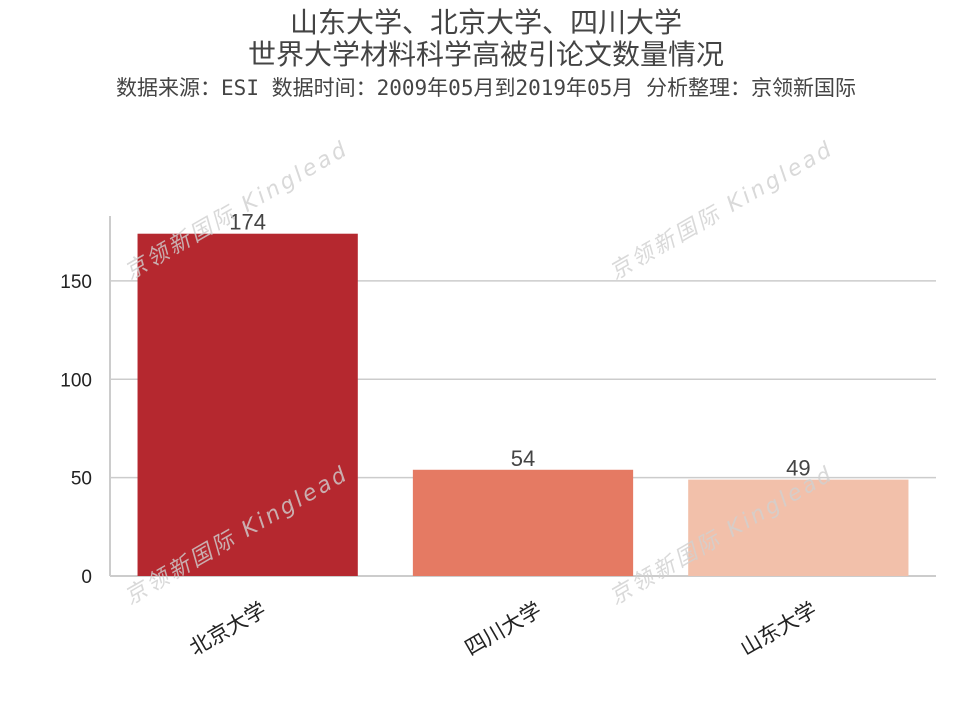 The height and width of the screenshot is (720, 972). I want to click on x-tick-label: 四川大学, so click(503, 629).